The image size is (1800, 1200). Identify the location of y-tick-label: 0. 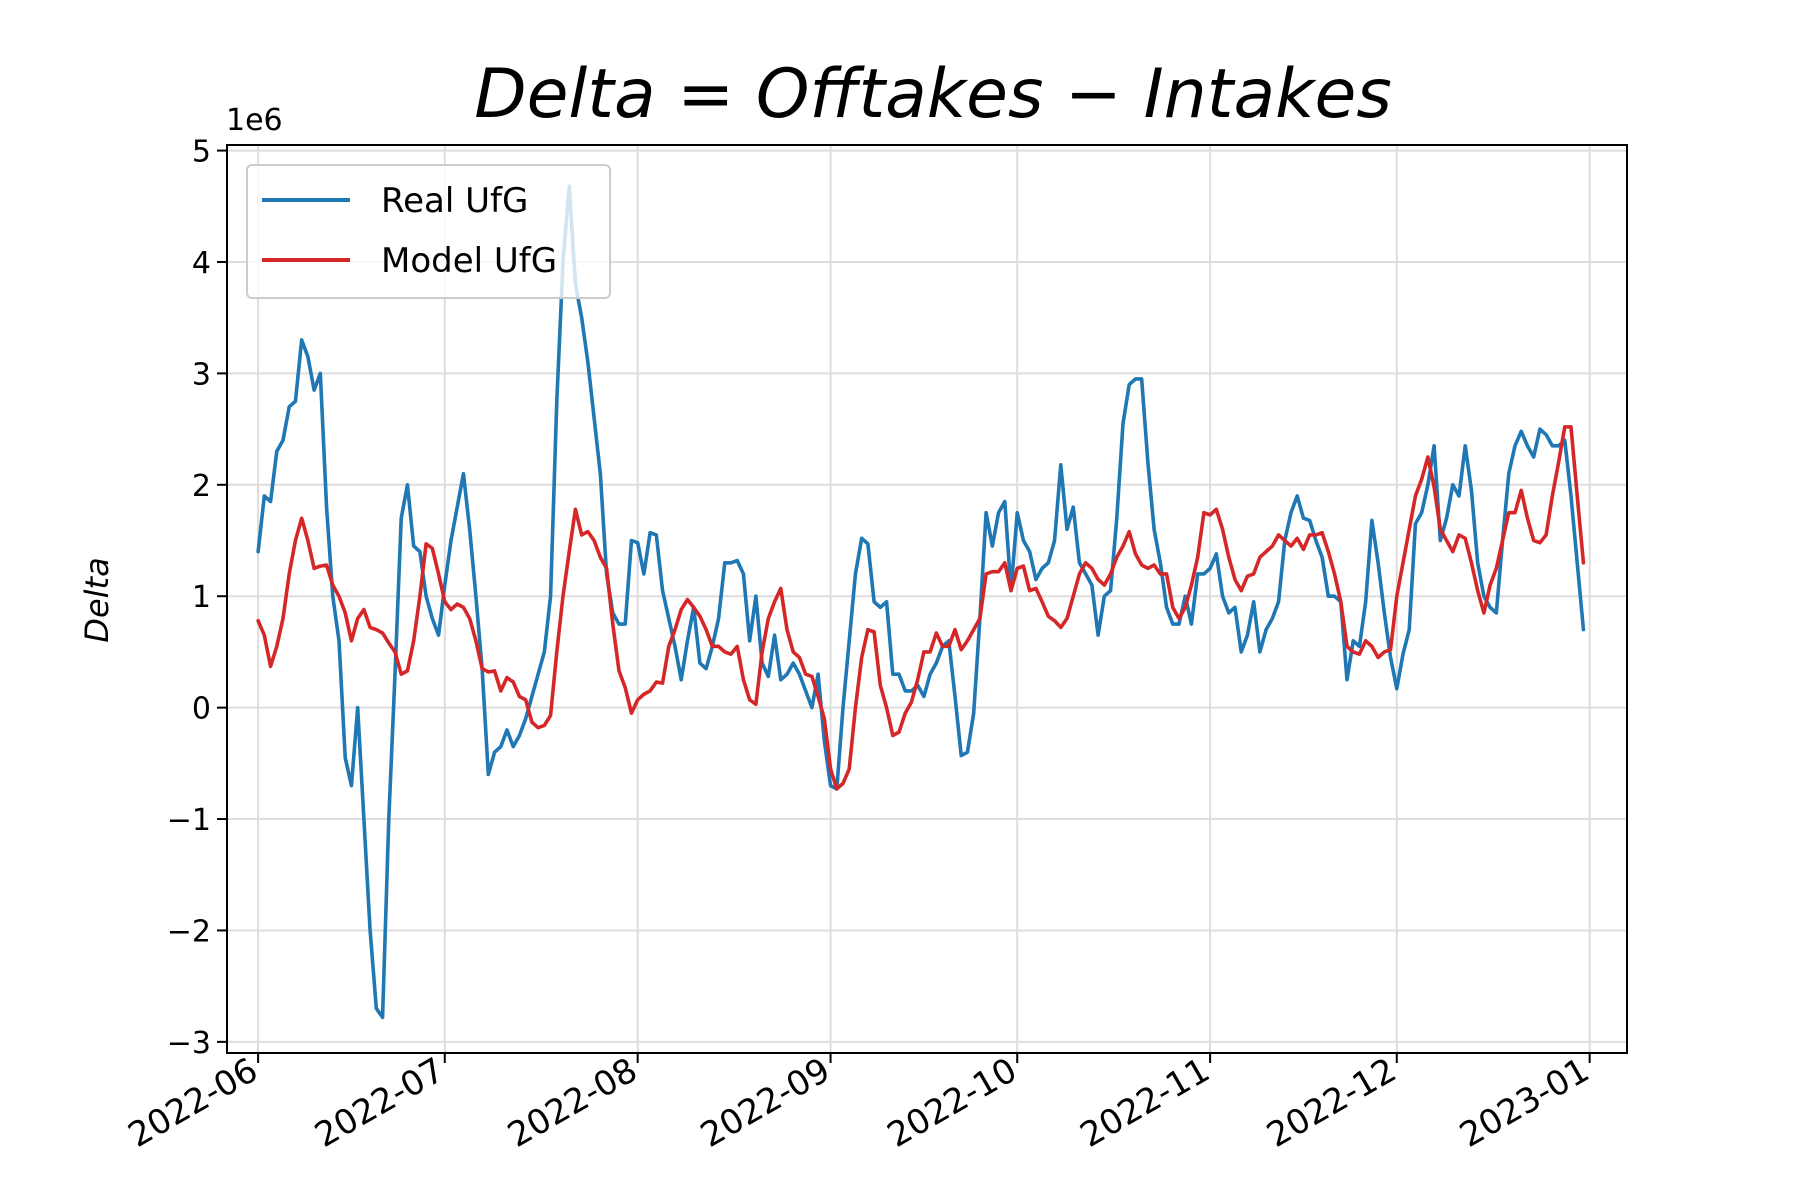
(201, 709).